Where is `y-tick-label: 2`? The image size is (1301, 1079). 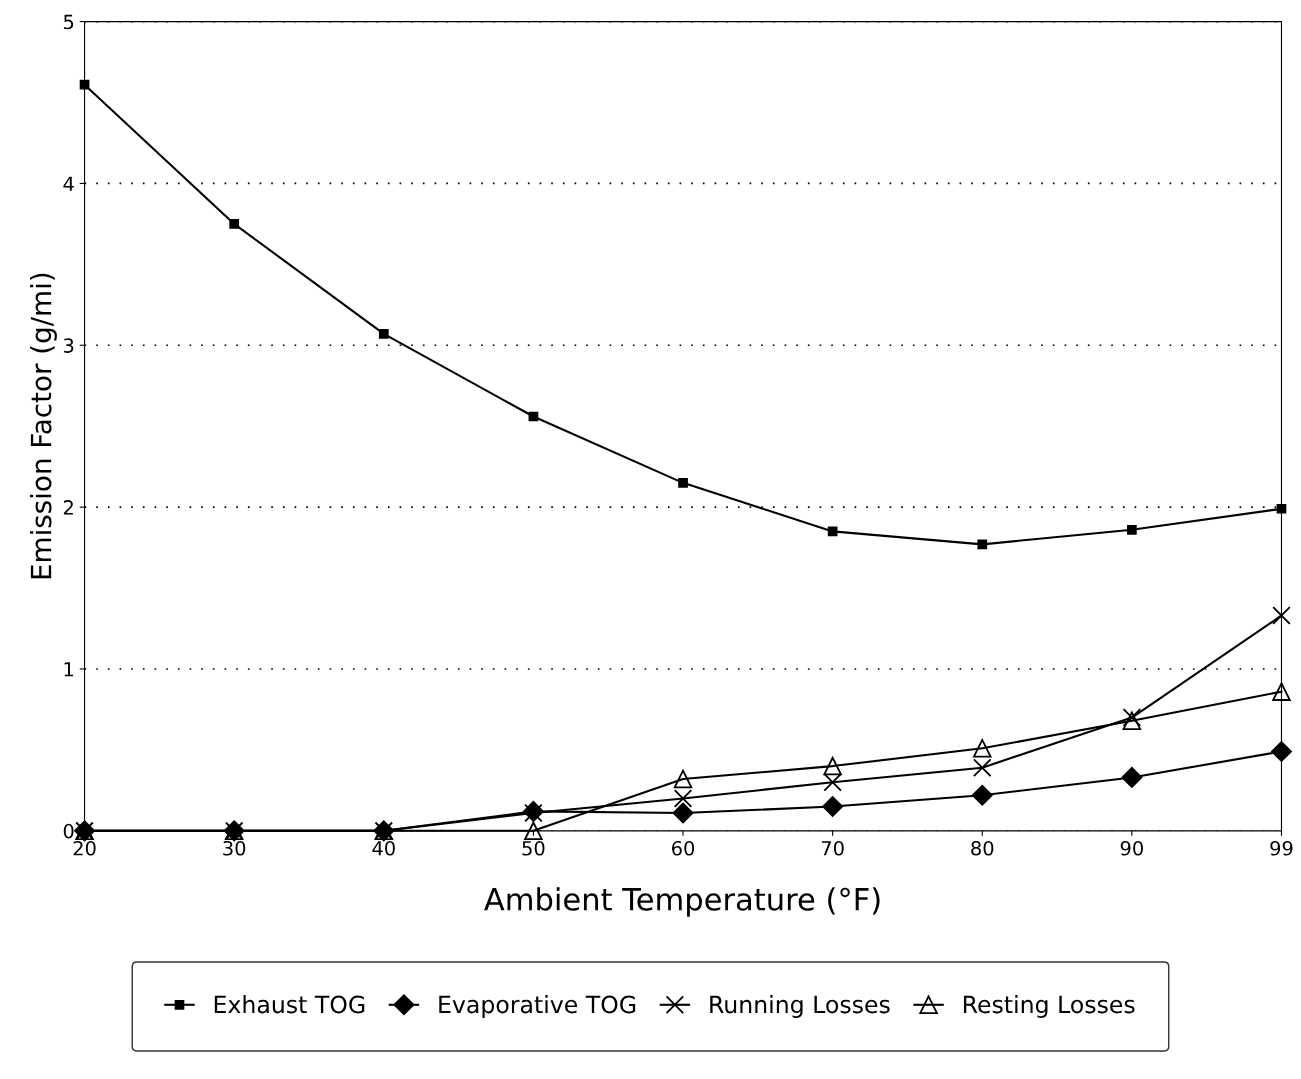 y-tick-label: 2 is located at coordinates (68, 507).